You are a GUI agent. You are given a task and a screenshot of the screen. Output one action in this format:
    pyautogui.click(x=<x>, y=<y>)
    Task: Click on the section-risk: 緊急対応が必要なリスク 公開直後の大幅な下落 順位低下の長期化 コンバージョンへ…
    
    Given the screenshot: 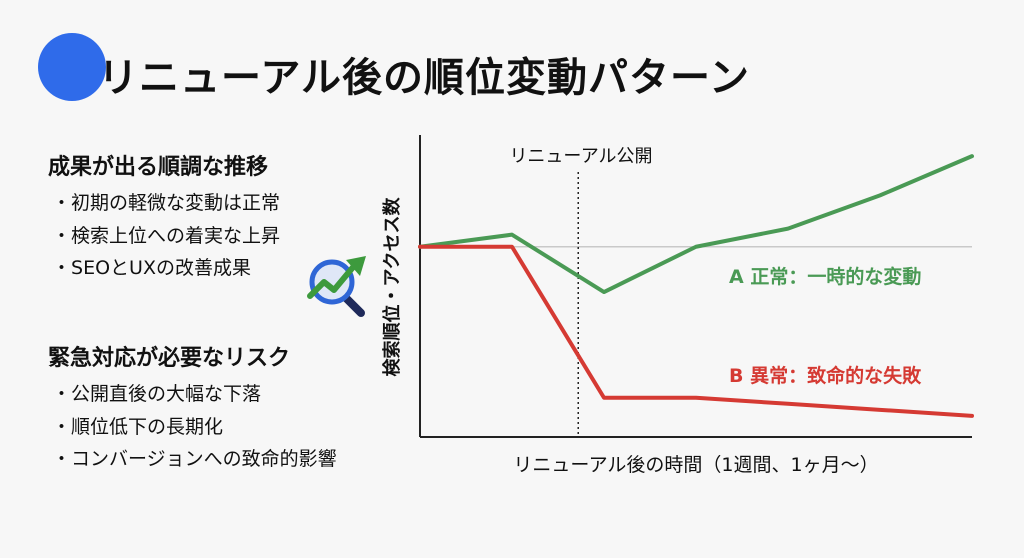 What is the action you would take?
    pyautogui.click(x=192, y=408)
    